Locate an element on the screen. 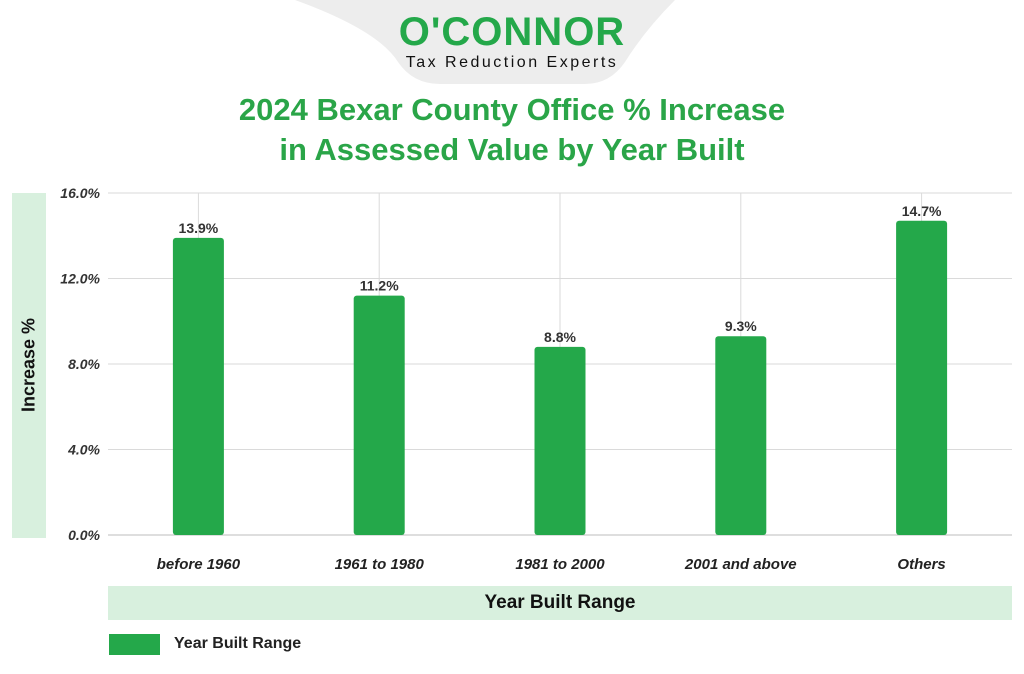 Image resolution: width=1024 pixels, height=674 pixels. x-axis-label: Year Built Range is located at coordinates (560, 602).